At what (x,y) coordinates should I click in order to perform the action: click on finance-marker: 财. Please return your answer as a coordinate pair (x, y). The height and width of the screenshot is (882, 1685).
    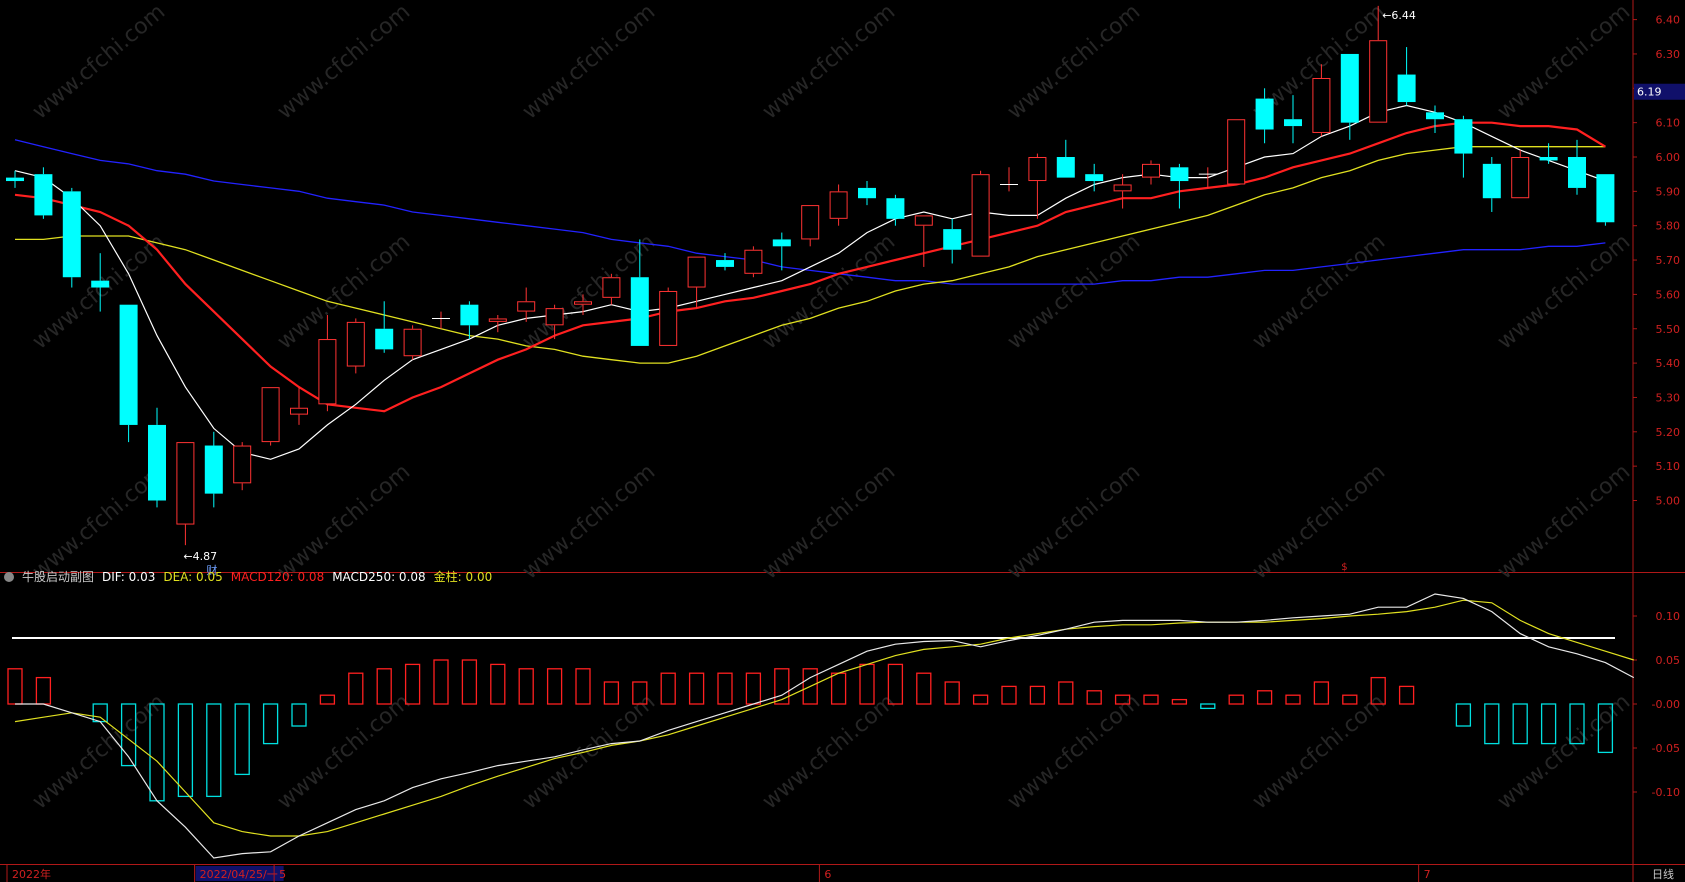
    Looking at the image, I should click on (211, 570).